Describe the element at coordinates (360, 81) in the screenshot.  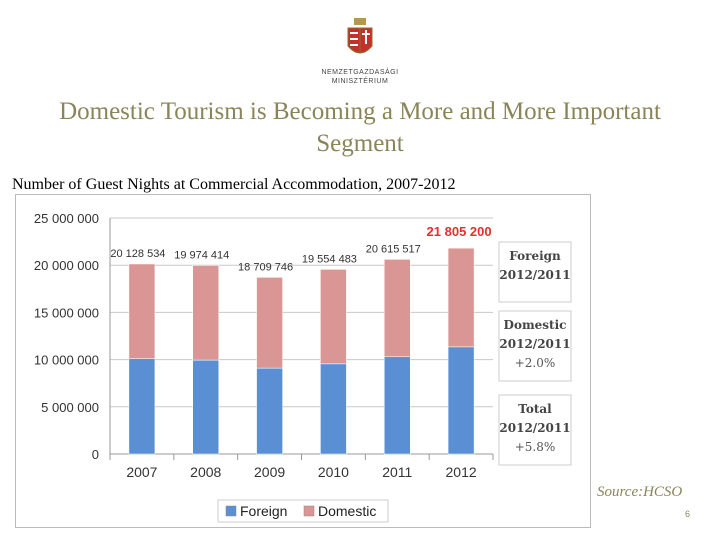
I see `ministry-name-line2: MINISZTÉRIUM` at that location.